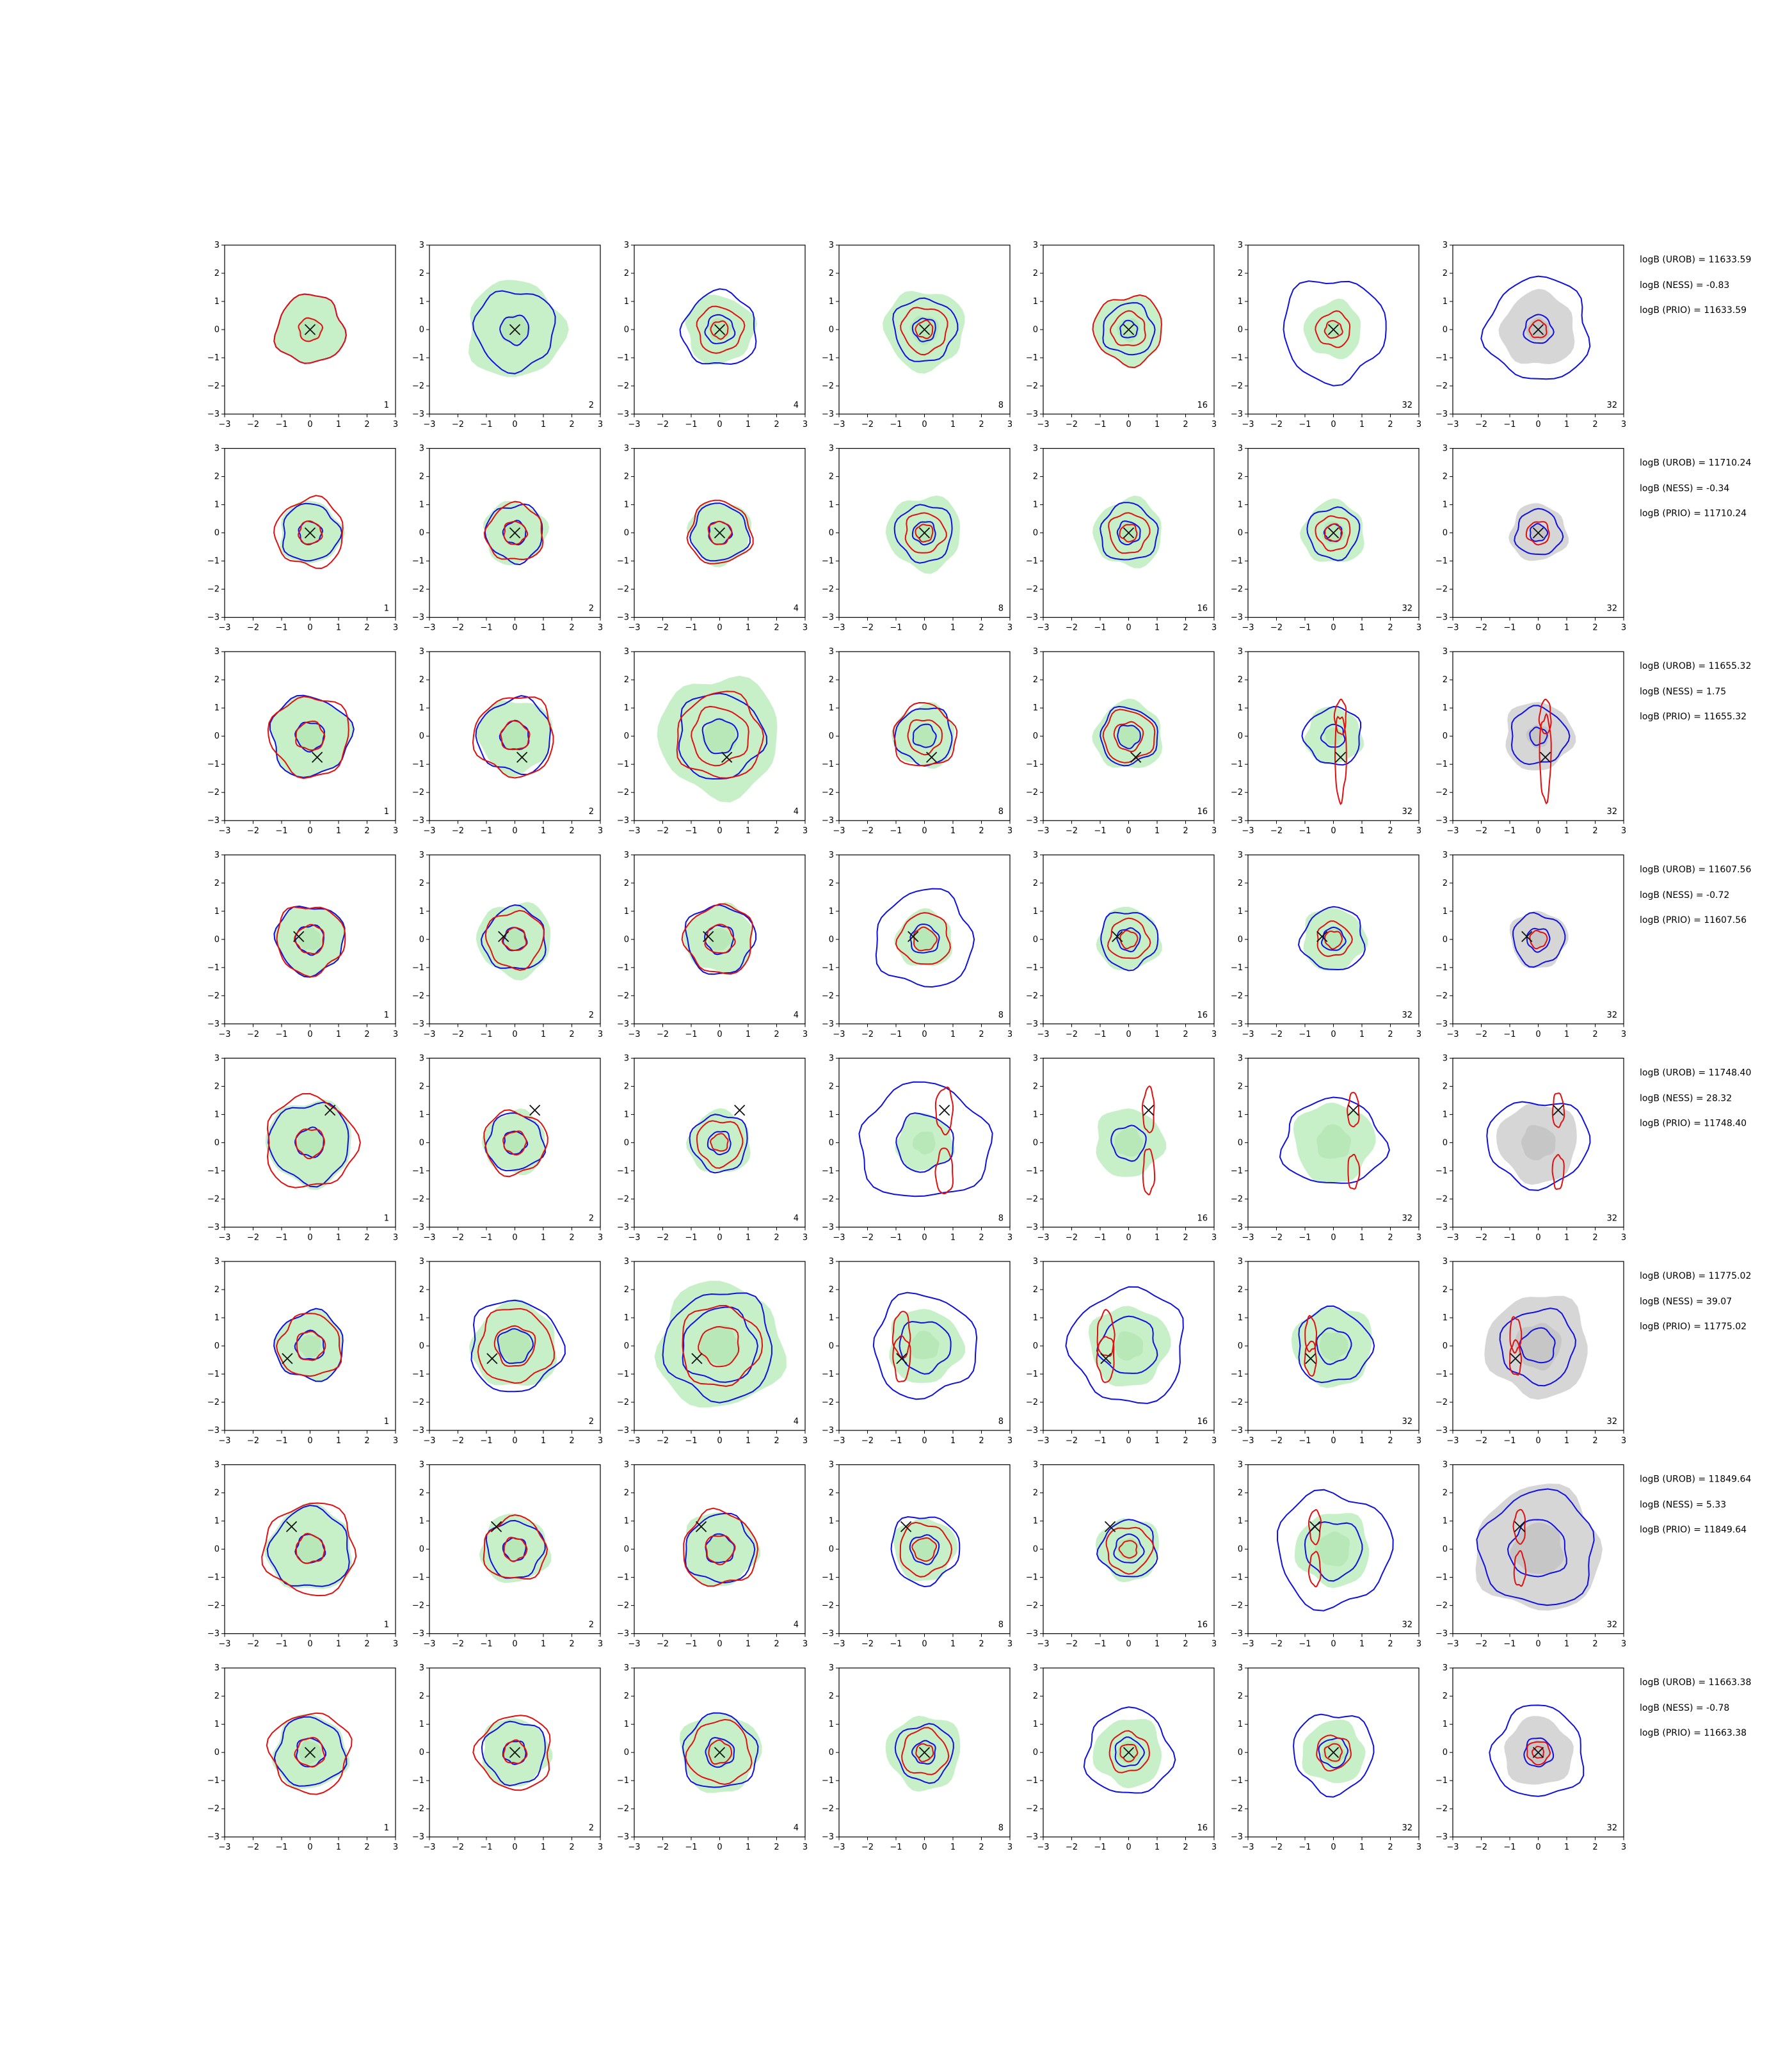  Describe the element at coordinates (1693, 1530) in the screenshot. I see `logb-annotation: logB (PRIO) = 11849.64` at that location.